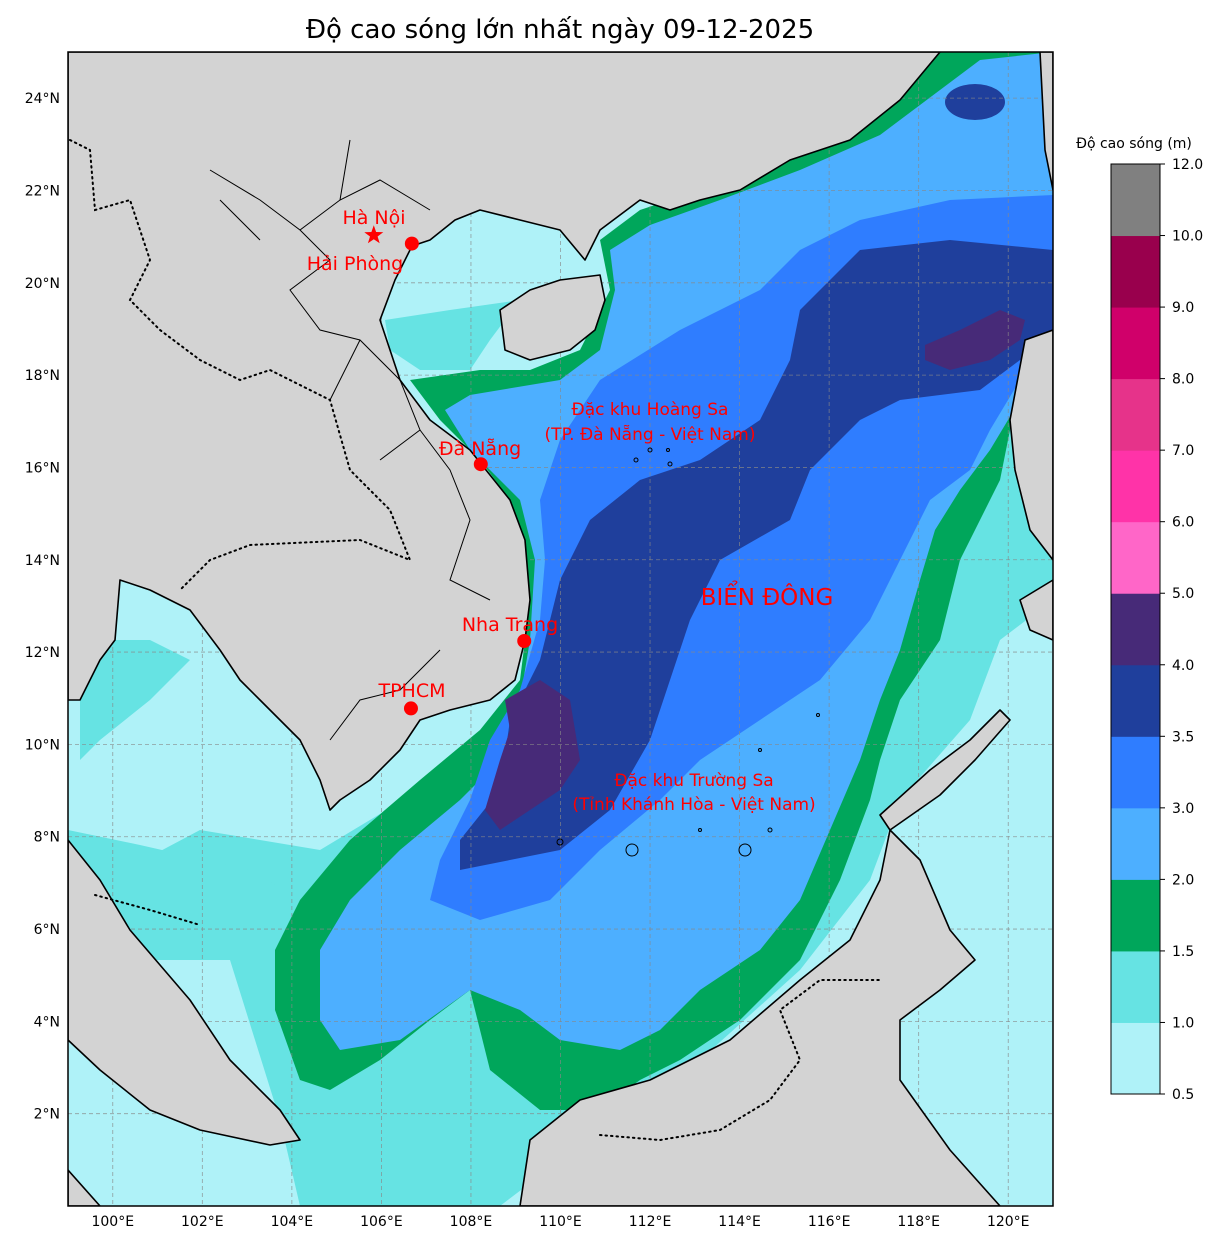  I want to click on city-markers: Hà Nội Hải Phòng Đà Nẵng Nha Trang TPHCM, so click(432, 461).